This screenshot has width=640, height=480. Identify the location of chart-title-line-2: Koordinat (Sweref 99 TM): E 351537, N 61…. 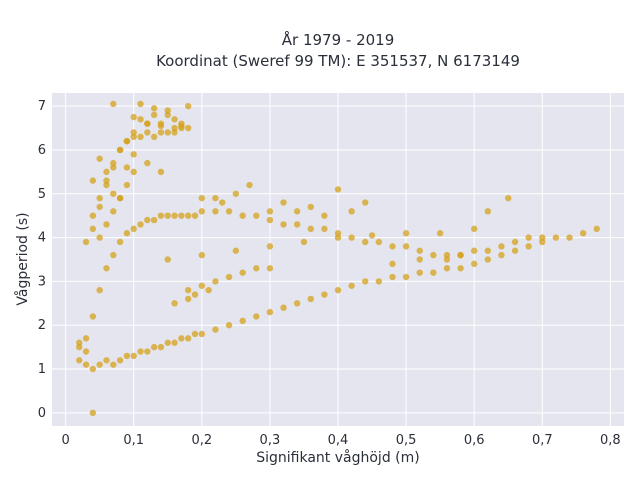
(338, 61).